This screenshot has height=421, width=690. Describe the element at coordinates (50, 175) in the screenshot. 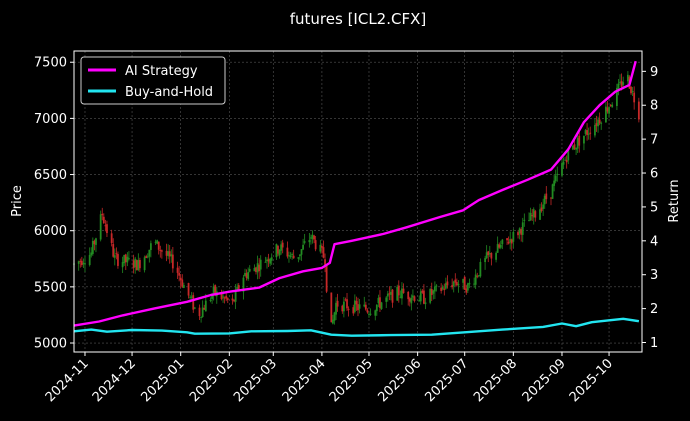

I see `y-left-tick-label: 6500` at that location.